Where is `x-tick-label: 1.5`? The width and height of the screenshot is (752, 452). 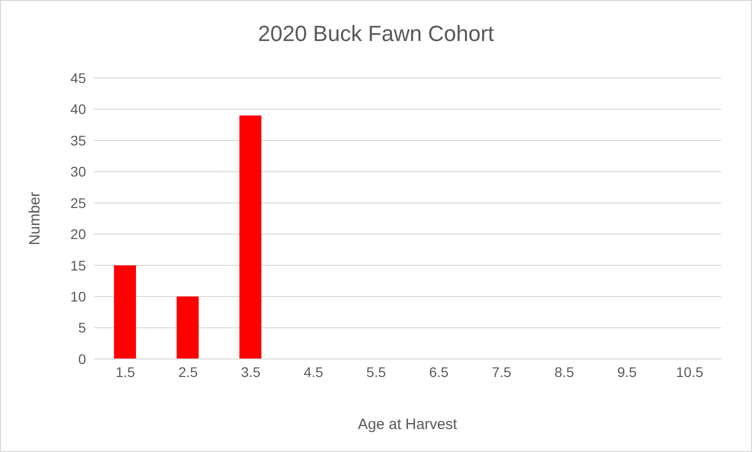 x-tick-label: 1.5 is located at coordinates (126, 372).